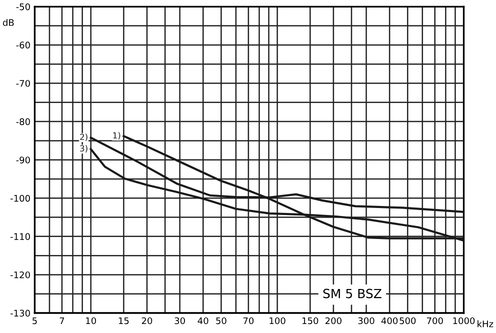  I want to click on y-tick-label: -110, so click(20, 236).